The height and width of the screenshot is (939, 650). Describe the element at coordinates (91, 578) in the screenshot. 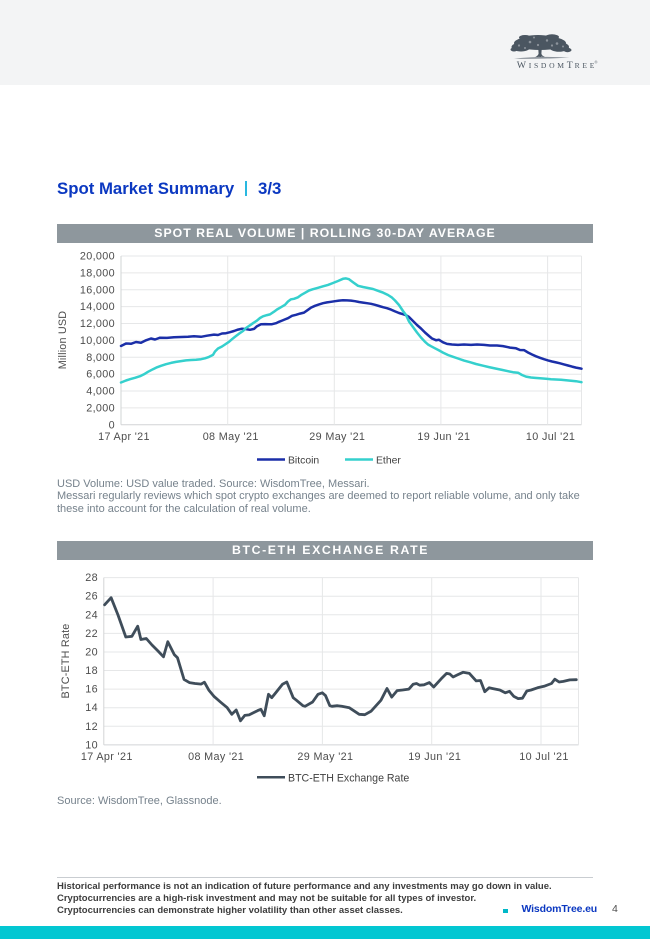

I see `svg-text: 28` at that location.